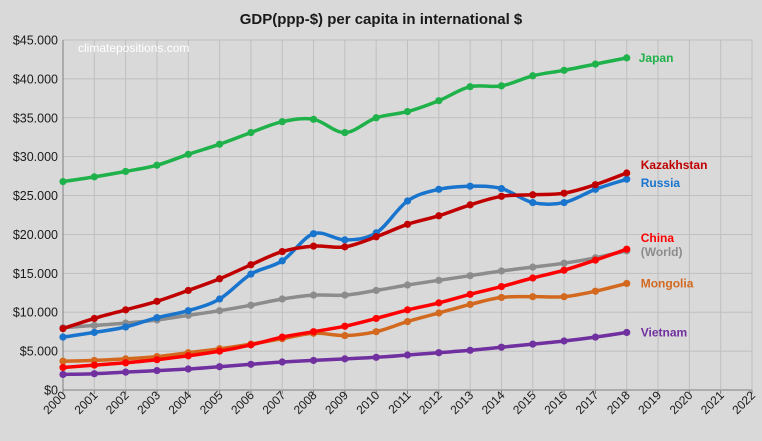 Image resolution: width=762 pixels, height=441 pixels. What do you see at coordinates (133, 48) in the screenshot?
I see `watermark-text: climatepositions.com` at bounding box center [133, 48].